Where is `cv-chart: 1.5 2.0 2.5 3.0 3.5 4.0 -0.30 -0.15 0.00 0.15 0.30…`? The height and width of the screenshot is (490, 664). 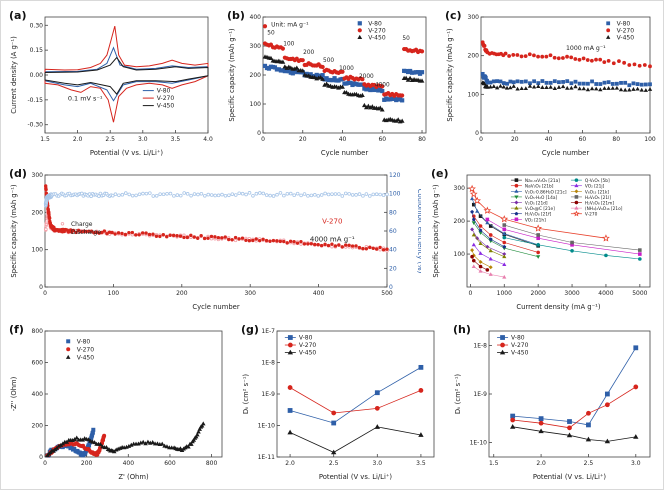
cv-chart: 1.5 2.0 2.5 3.0 3.5 4.0 -0.30 -0.15 0.00 0.15 0.30… is located at coordinates (111, 86).